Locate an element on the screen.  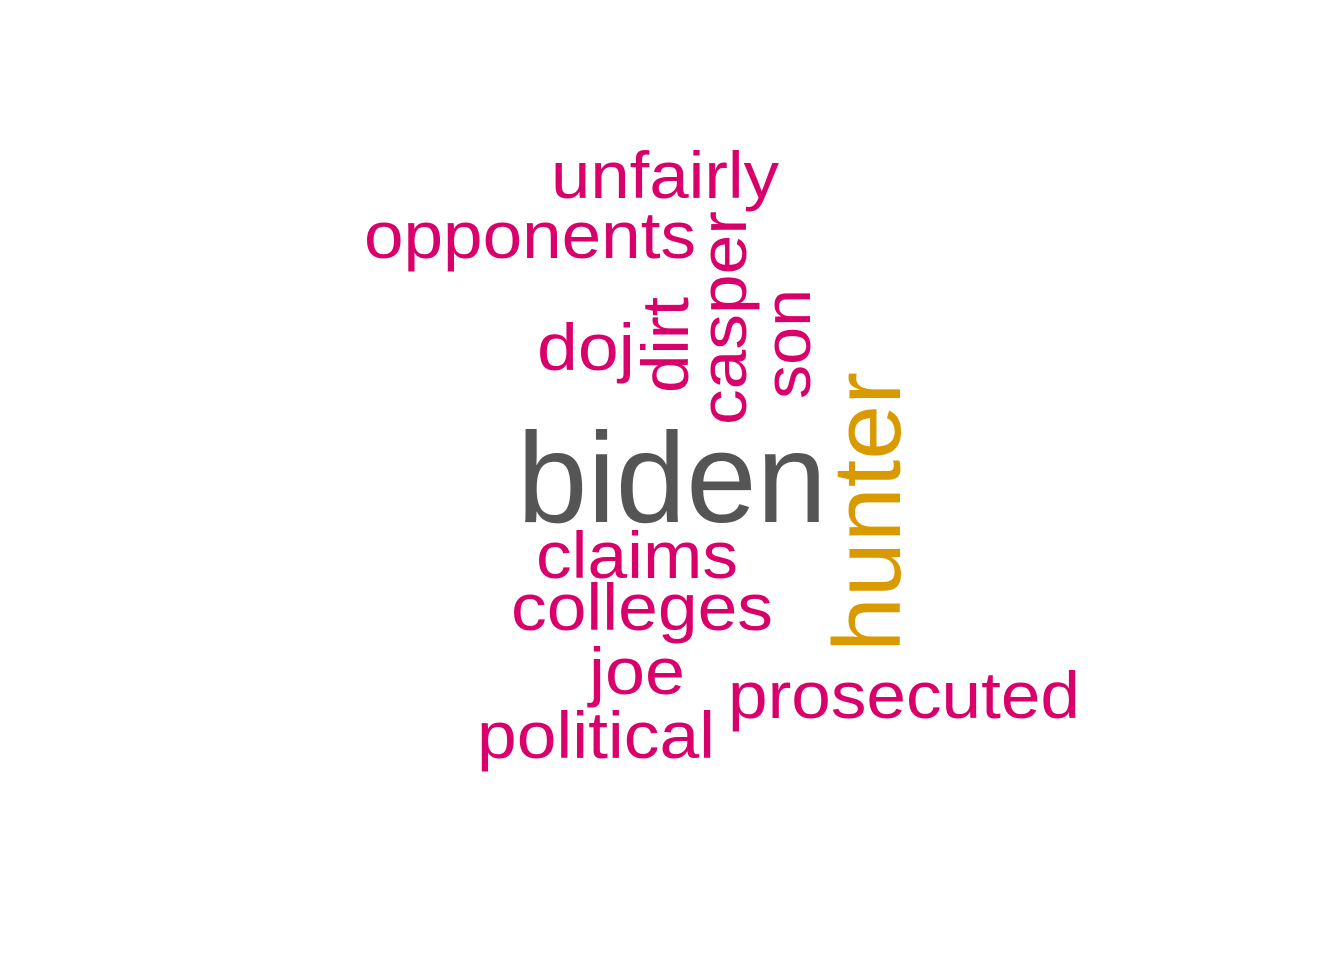
word-son: son is located at coordinates (787, 344).